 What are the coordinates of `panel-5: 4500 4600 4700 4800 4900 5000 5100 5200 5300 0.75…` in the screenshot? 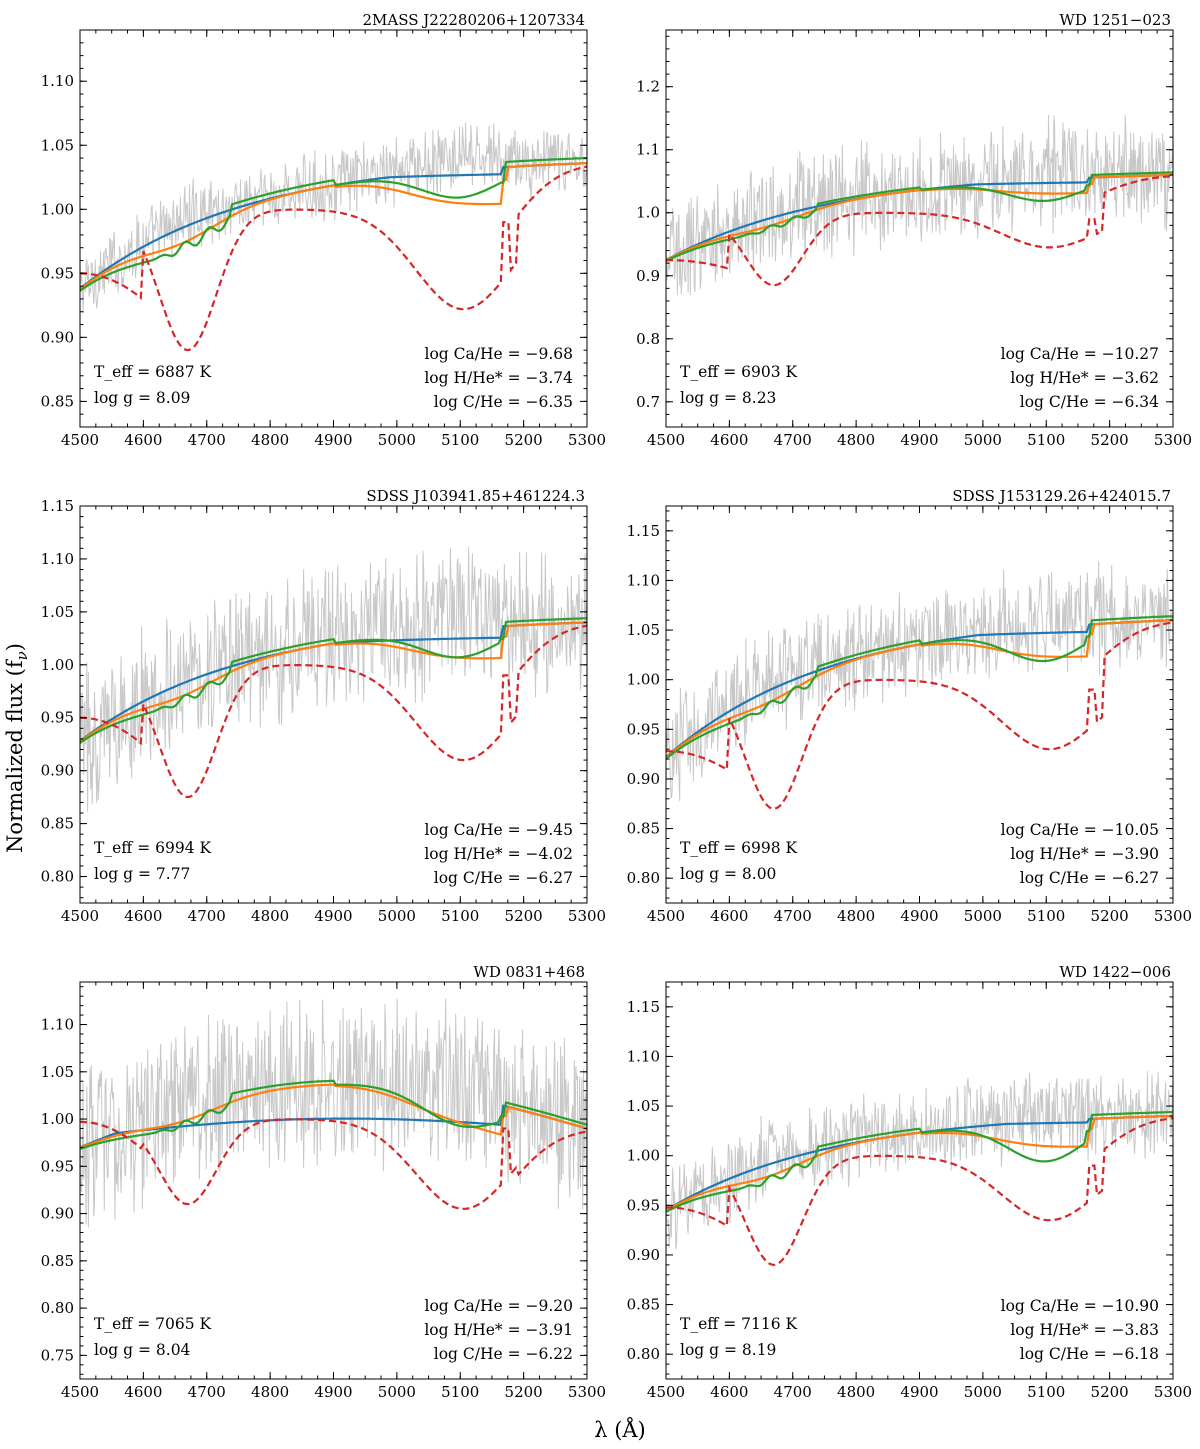 It's located at (324, 1182).